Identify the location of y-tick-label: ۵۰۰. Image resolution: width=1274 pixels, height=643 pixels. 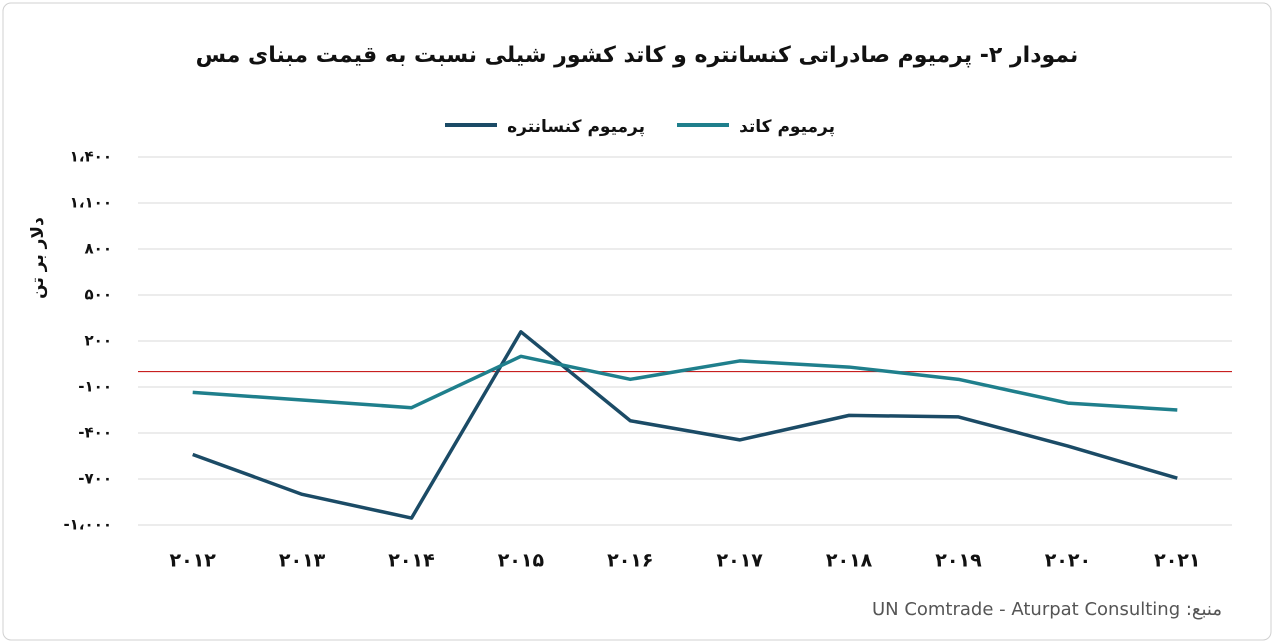
(98, 295).